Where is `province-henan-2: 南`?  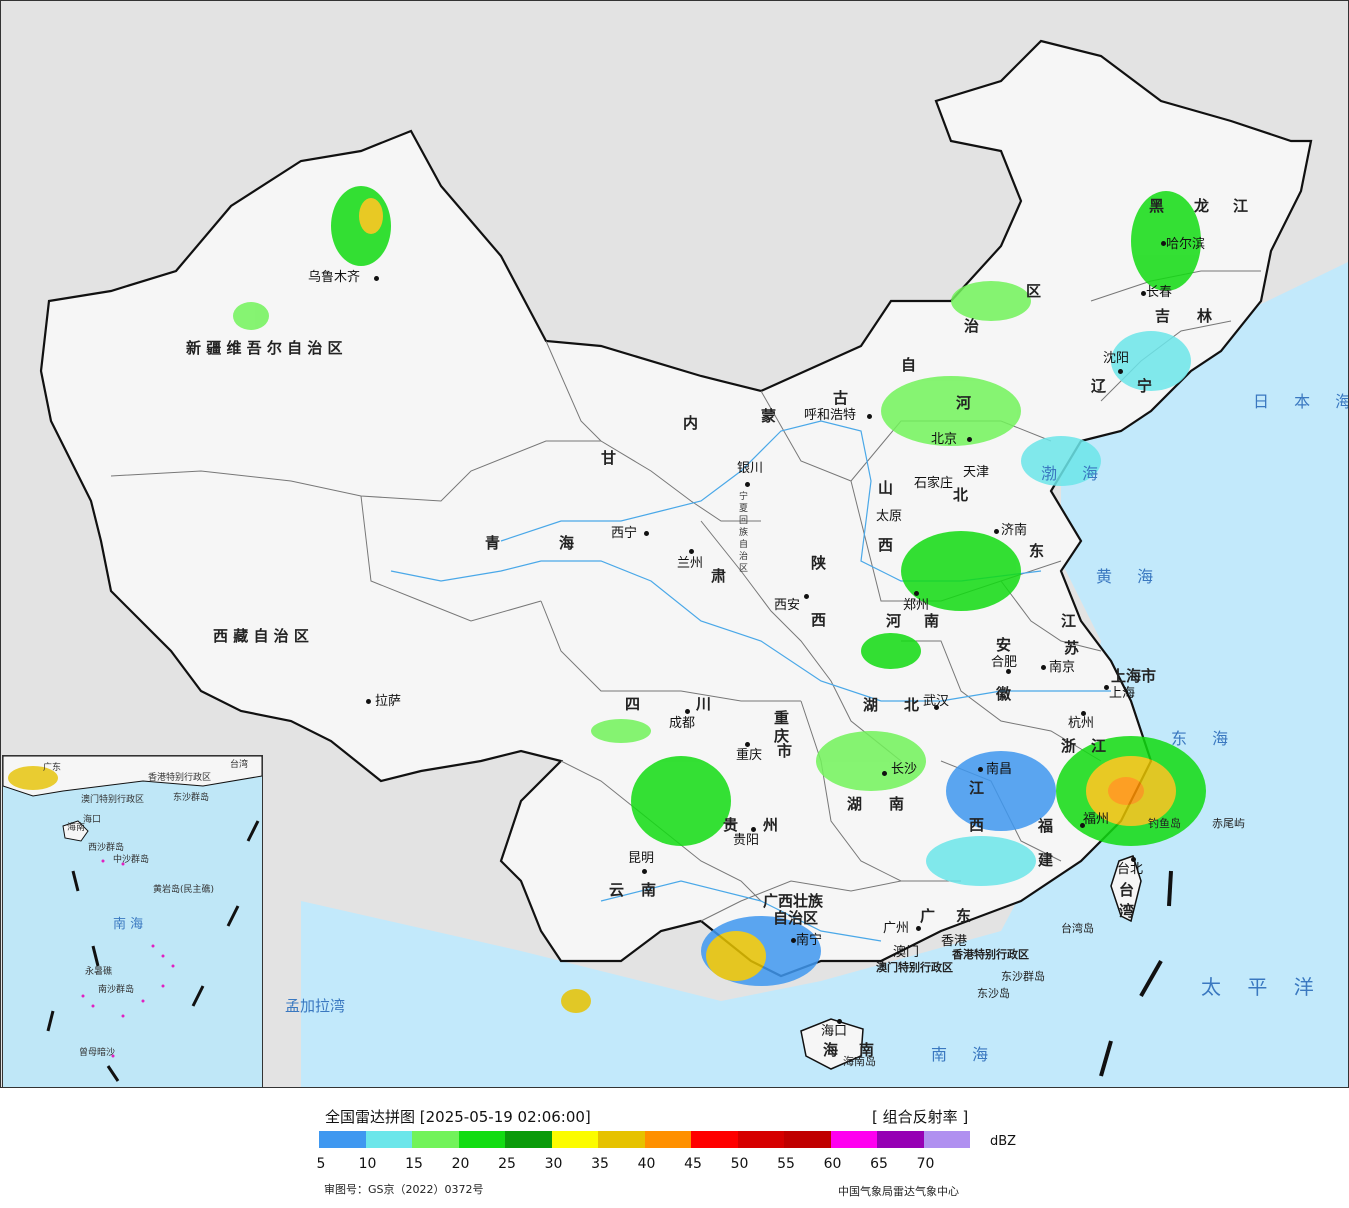 province-henan-2: 南 is located at coordinates (932, 621).